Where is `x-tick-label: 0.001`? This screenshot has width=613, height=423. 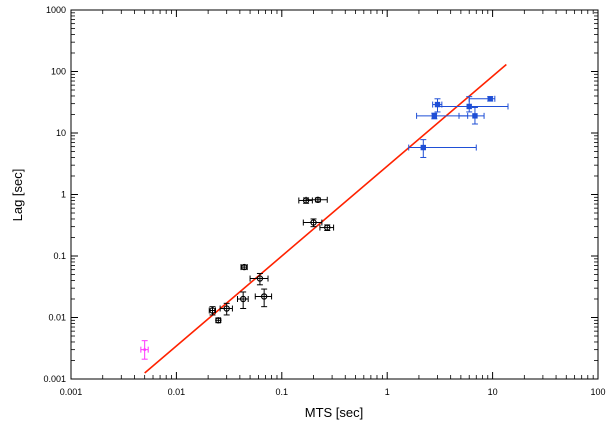
x-tick-label: 0.001 is located at coordinates (71, 392).